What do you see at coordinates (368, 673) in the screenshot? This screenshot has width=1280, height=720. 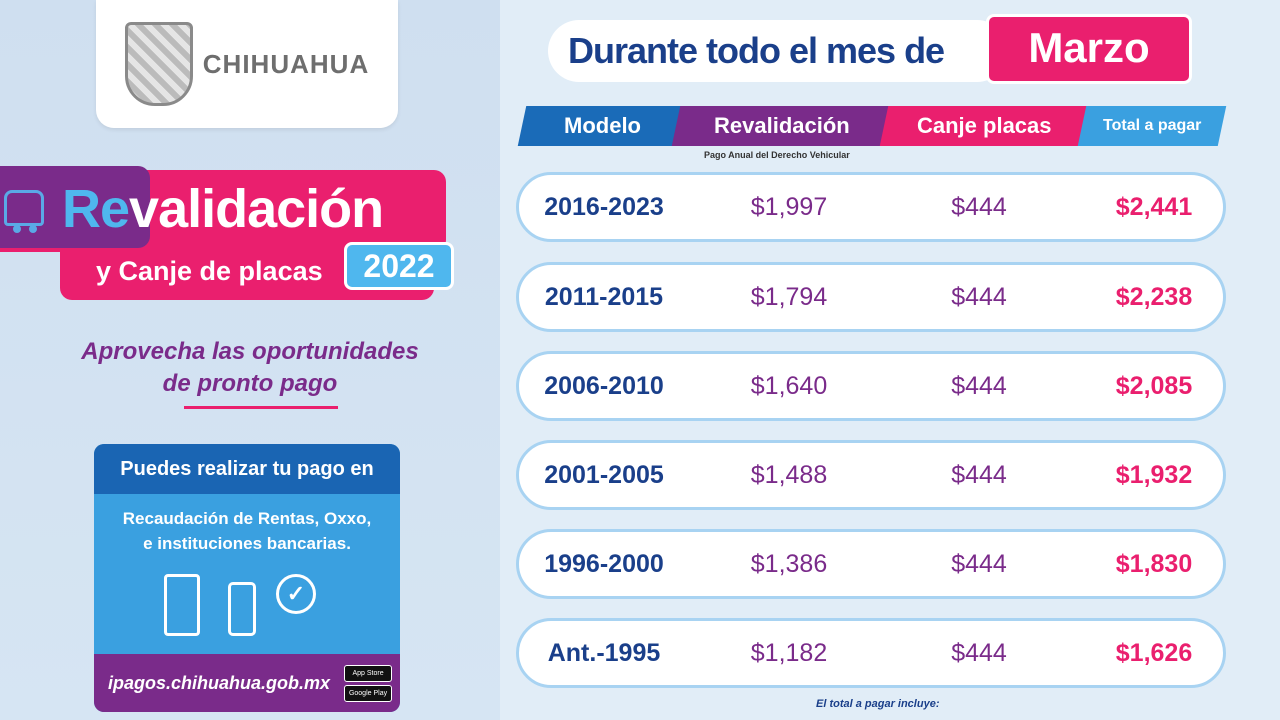 I see `app-store-badge: App Store` at bounding box center [368, 673].